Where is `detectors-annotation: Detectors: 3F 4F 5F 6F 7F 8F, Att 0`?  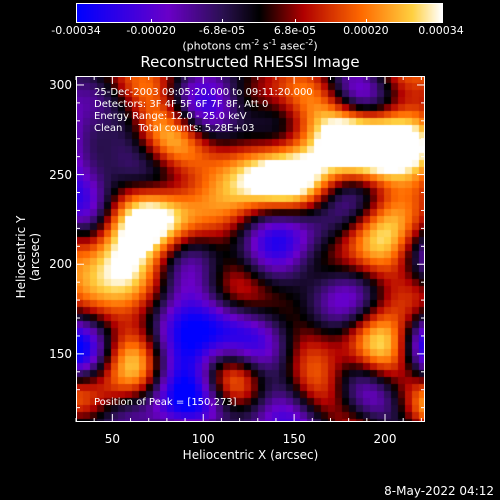
detectors-annotation: Detectors: 3F 4F 5F 6F 7F 8F, Att 0 is located at coordinates (181, 104).